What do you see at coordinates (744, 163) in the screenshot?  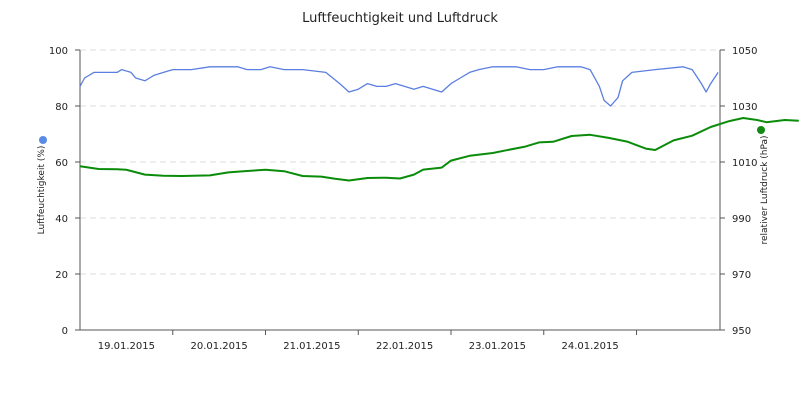 I see `y-right-tick-label: 1010` at bounding box center [744, 163].